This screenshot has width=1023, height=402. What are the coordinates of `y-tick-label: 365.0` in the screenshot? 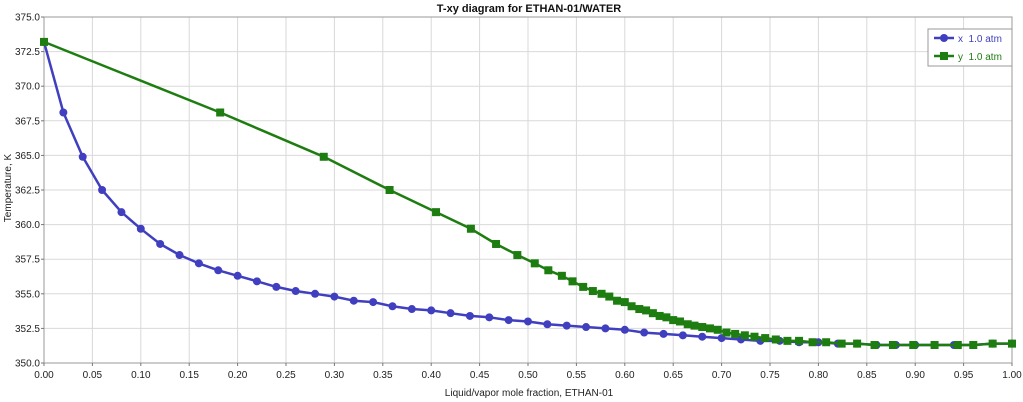 It's located at (27, 156).